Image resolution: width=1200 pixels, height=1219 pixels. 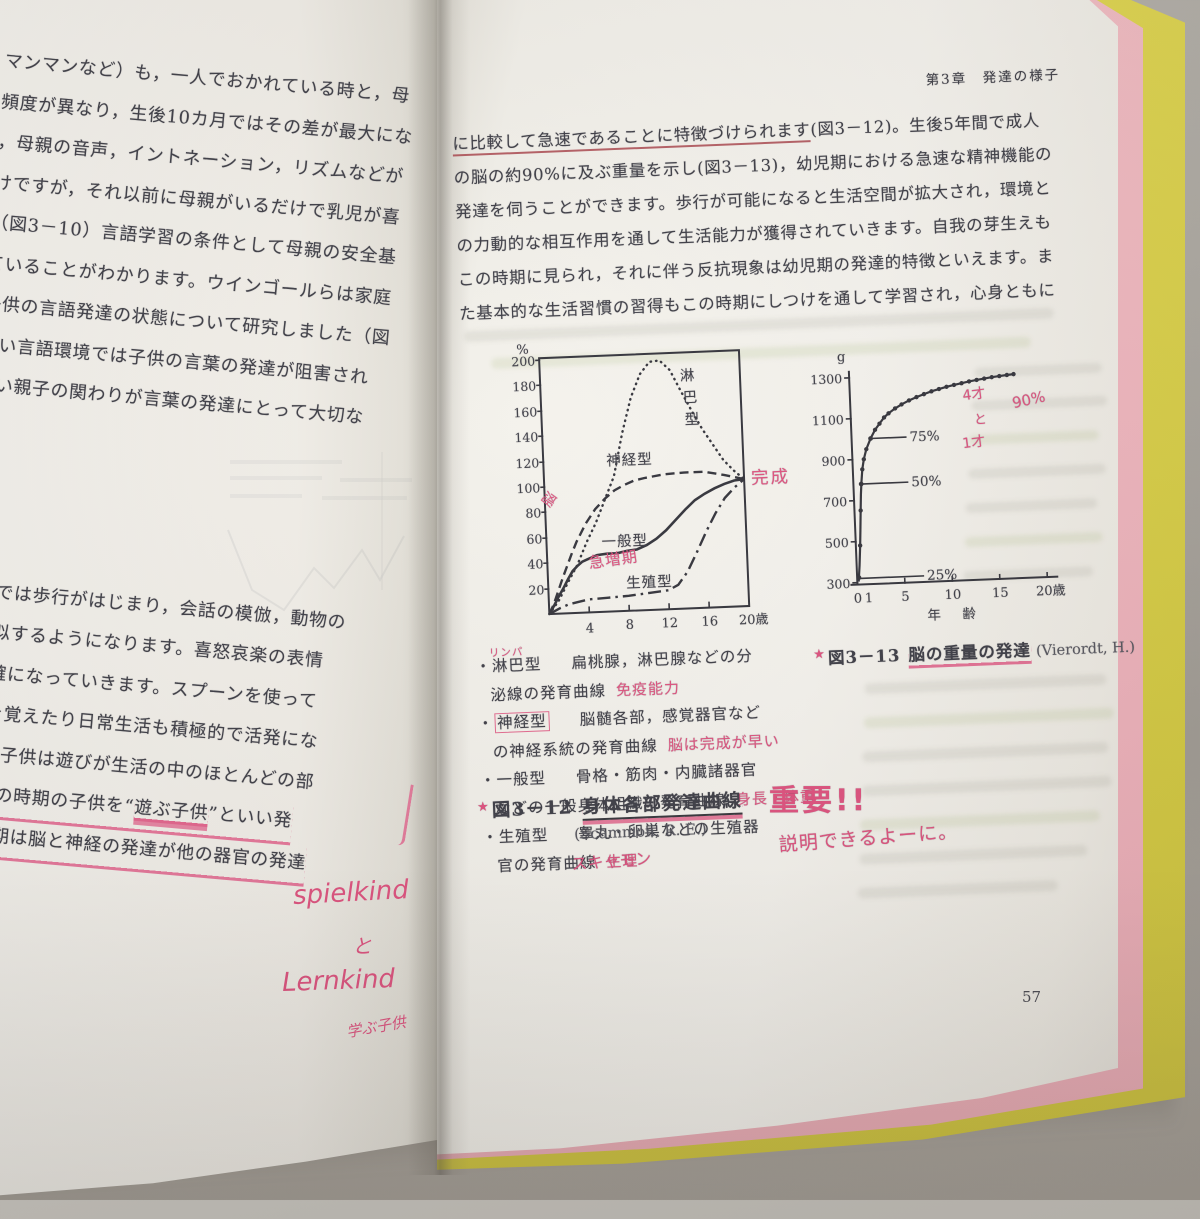 What do you see at coordinates (624, 541) in the screenshot?
I see `svg-text: 一般型` at bounding box center [624, 541].